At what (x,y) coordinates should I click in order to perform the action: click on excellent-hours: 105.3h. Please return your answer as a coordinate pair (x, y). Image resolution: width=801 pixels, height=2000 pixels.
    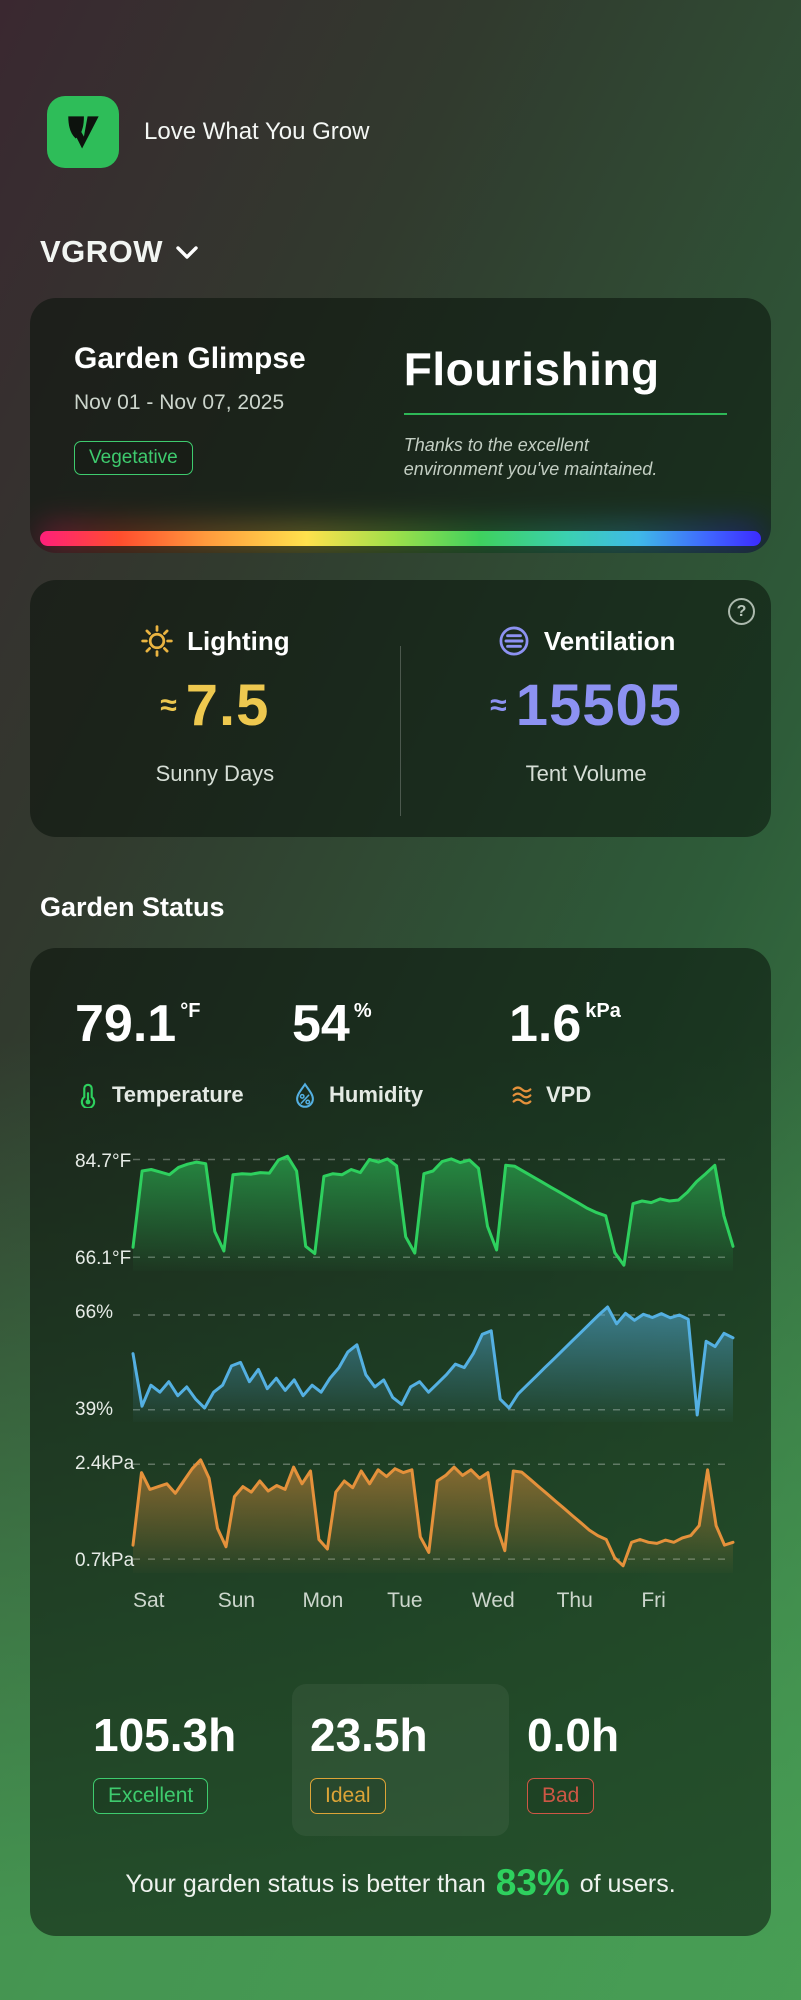
    Looking at the image, I should click on (165, 1735).